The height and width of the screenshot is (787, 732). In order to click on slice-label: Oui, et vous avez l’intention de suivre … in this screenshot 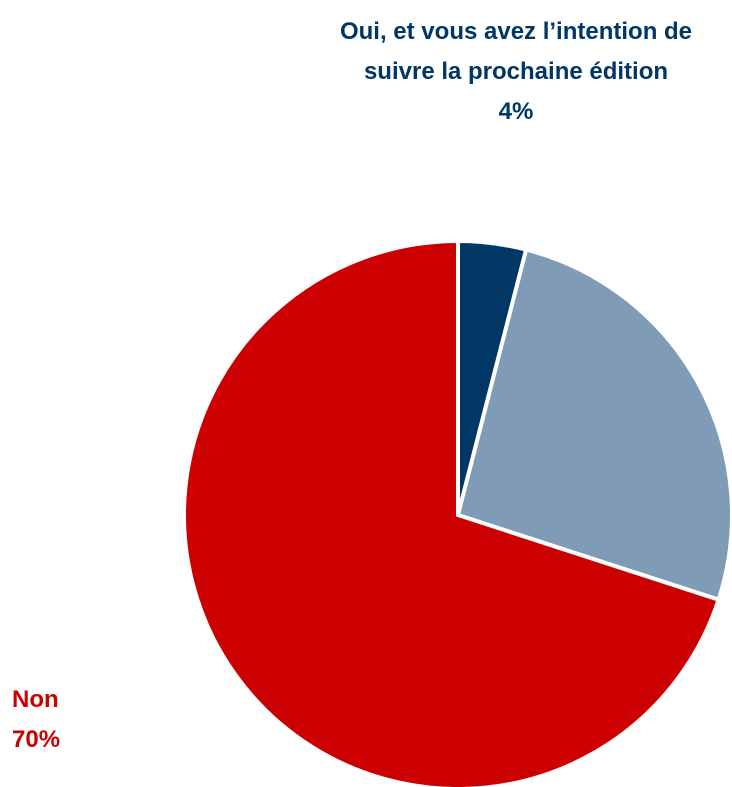, I will do `click(516, 72)`.